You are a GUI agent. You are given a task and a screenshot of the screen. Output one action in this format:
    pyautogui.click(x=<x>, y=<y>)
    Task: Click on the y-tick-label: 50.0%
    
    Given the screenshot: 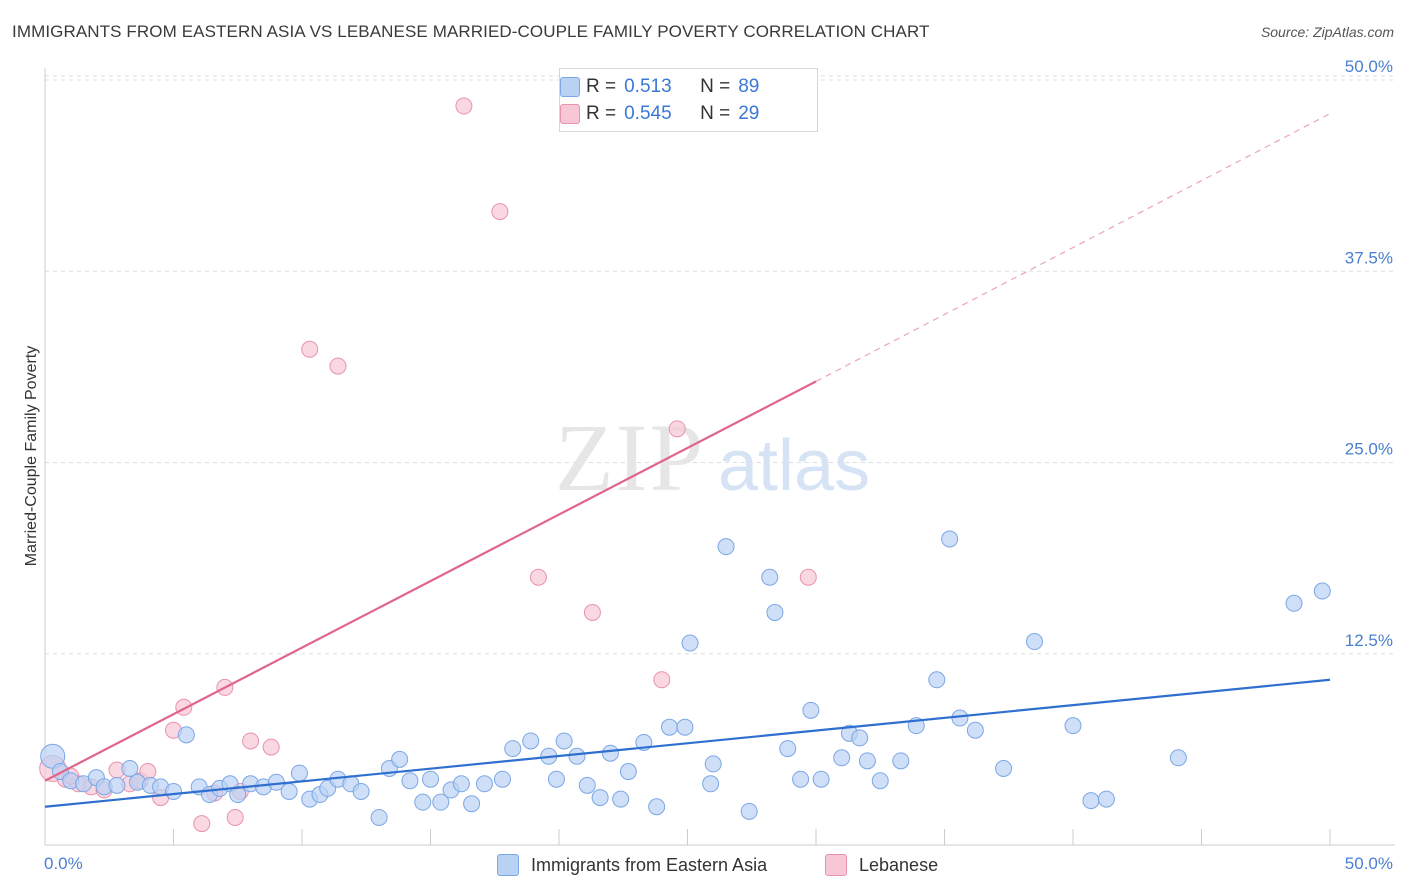 What is the action you would take?
    pyautogui.click(x=1369, y=66)
    